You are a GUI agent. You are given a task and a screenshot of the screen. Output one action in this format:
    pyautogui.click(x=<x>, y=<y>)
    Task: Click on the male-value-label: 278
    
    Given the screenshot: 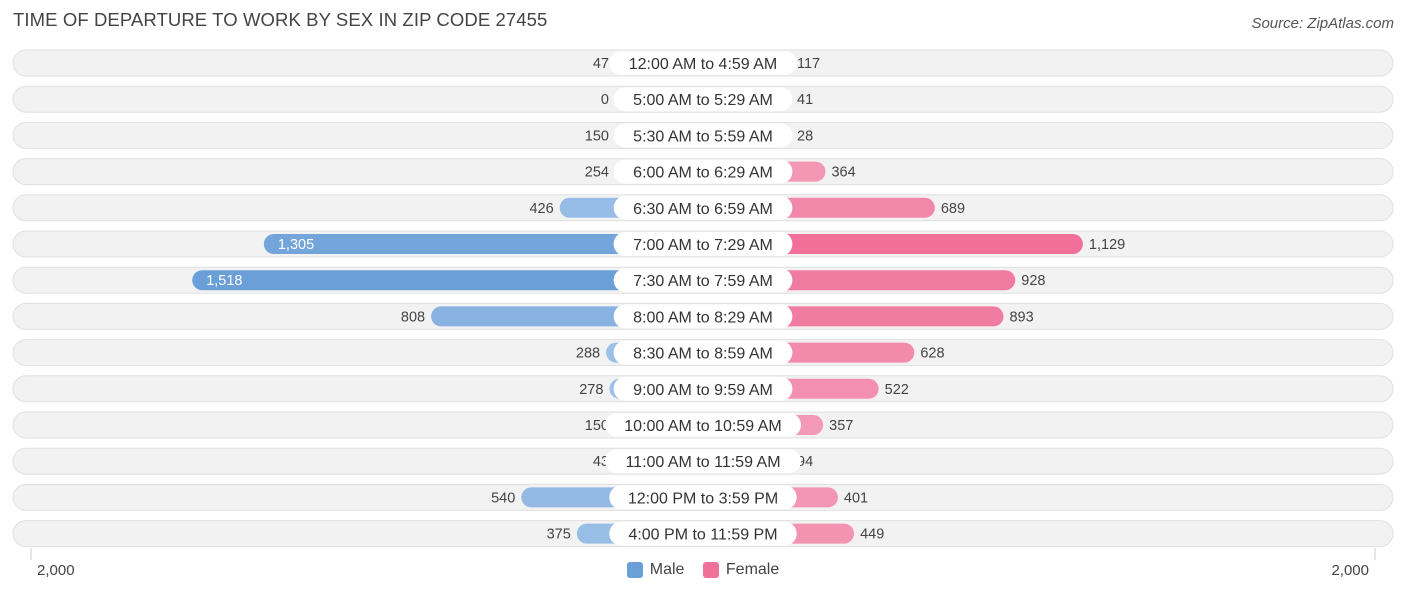 What is the action you would take?
    pyautogui.click(x=591, y=390)
    